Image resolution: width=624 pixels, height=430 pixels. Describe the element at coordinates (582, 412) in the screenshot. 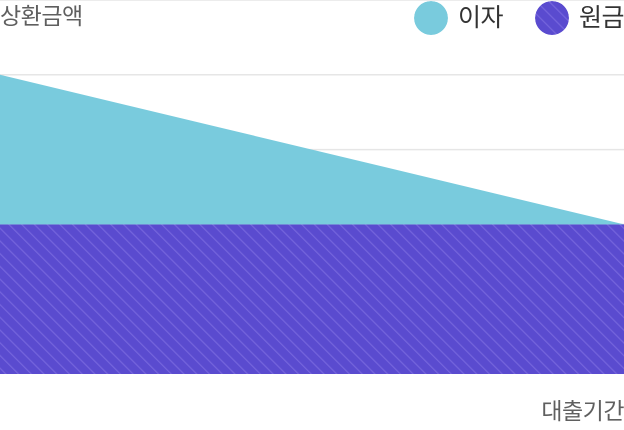

I see `x-axis-label: 대출기간` at that location.